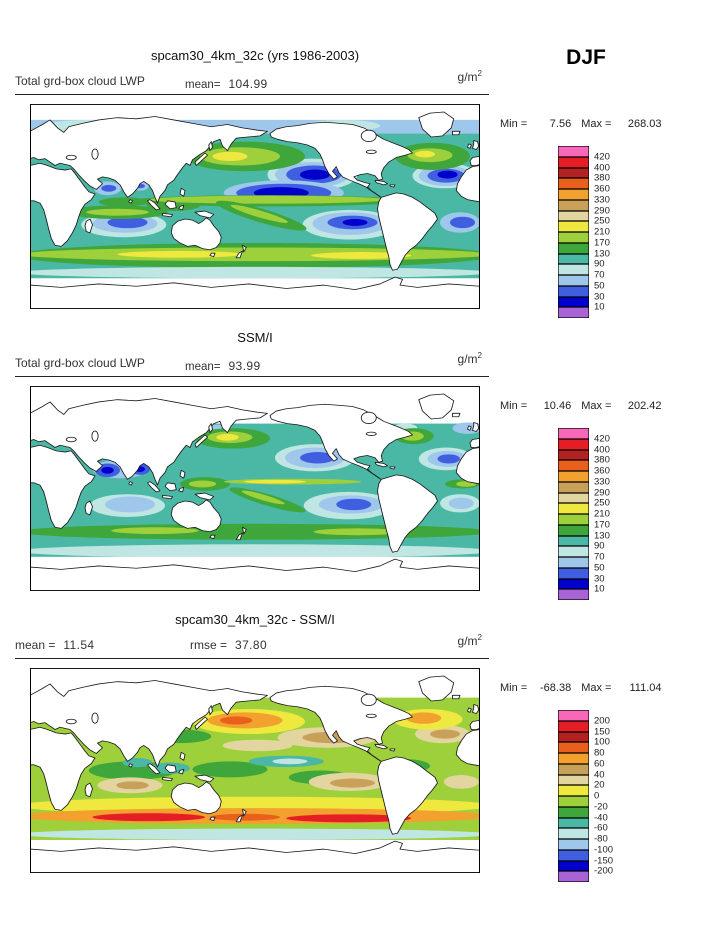 This screenshot has width=723, height=935. What do you see at coordinates (203, 367) in the screenshot?
I see `mean-label: mean=` at bounding box center [203, 367].